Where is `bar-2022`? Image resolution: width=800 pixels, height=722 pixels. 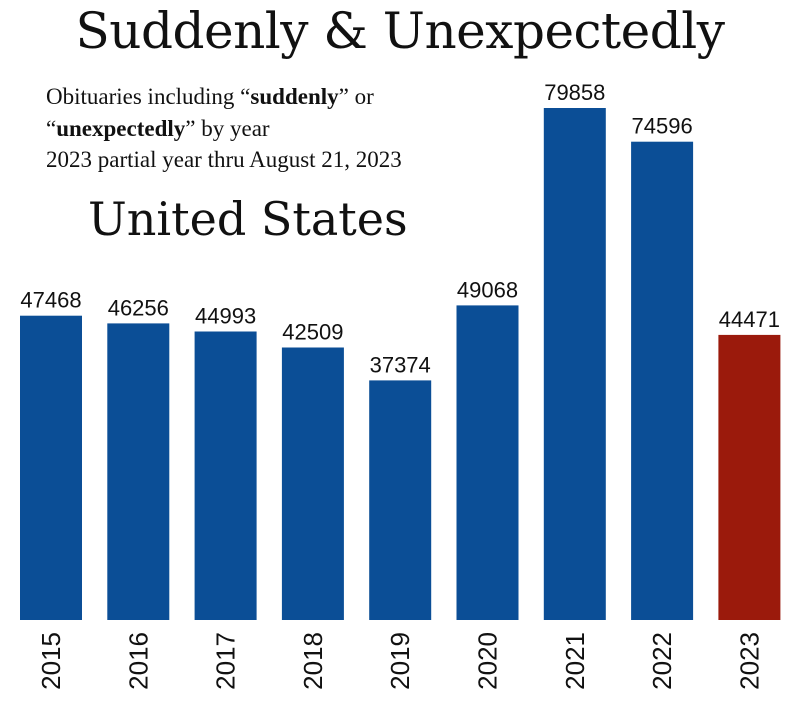 bar-2022 is located at coordinates (662, 380).